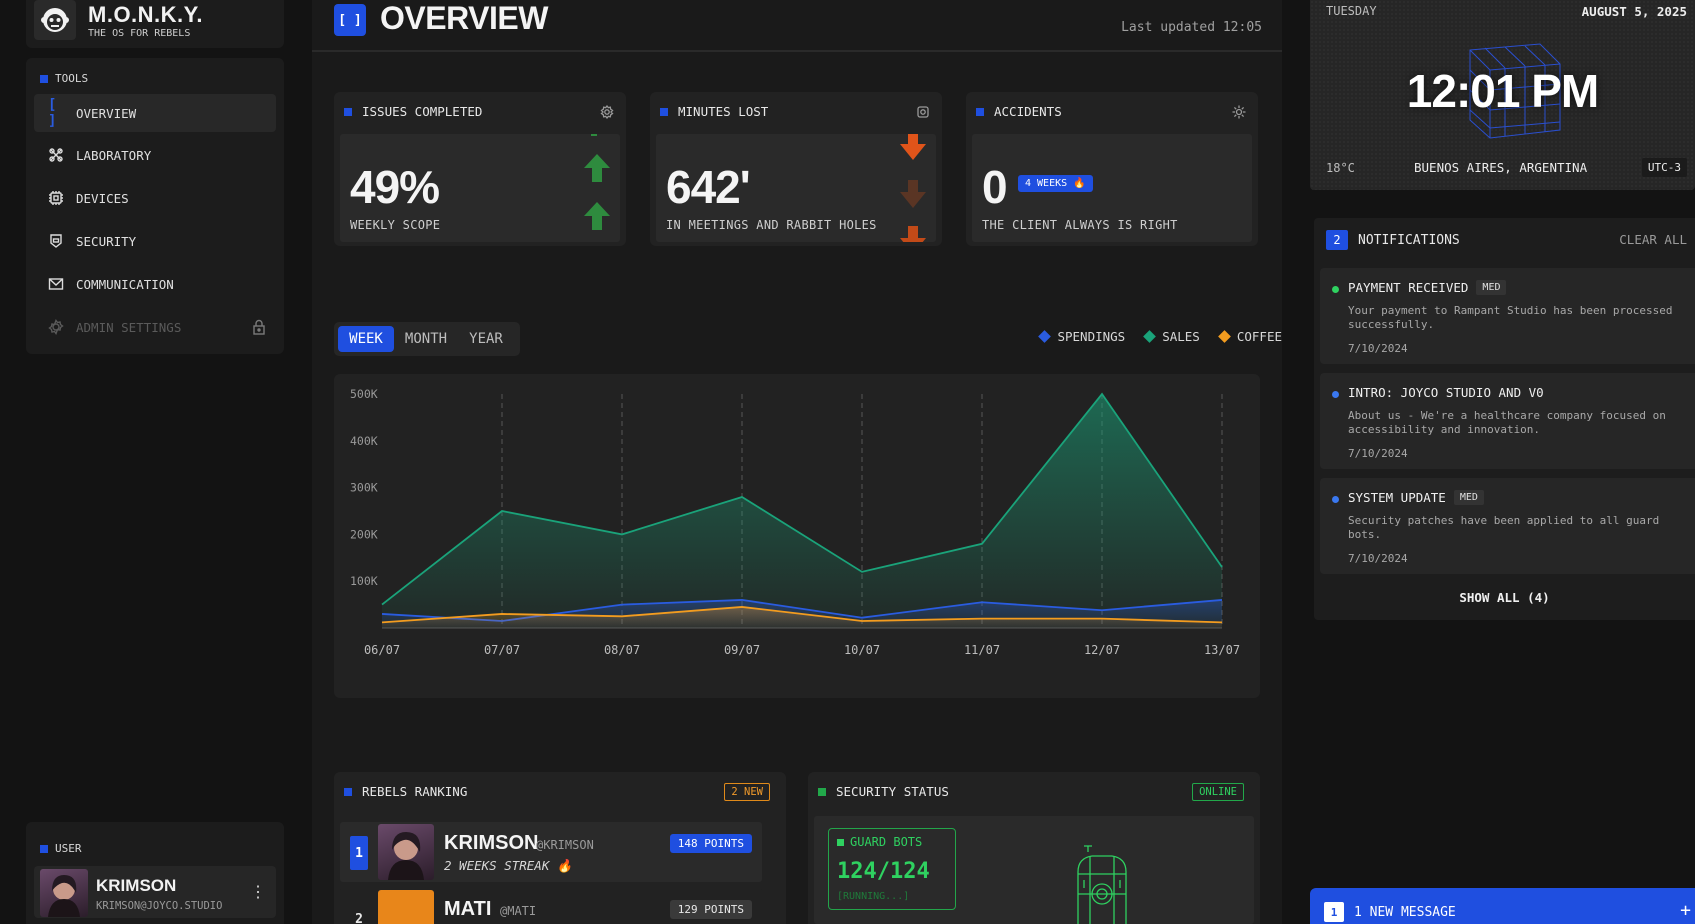 This screenshot has height=924, width=1695. I want to click on stat-subtitle: WEEKLY SCOPE, so click(395, 225).